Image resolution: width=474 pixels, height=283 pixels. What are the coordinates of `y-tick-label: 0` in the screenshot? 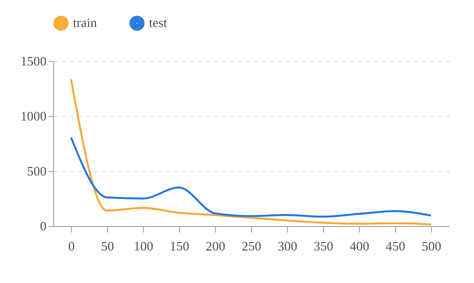 It's located at (43, 226).